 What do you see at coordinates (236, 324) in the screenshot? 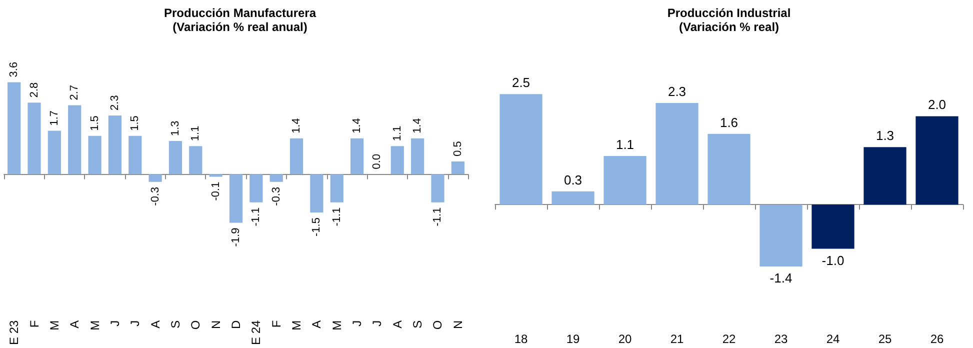
I see `x-tick-label: D` at bounding box center [236, 324].